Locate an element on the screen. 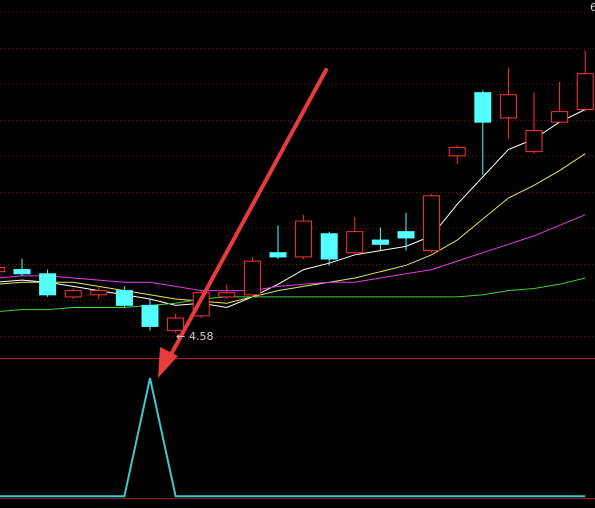 The image size is (595, 508). low-arrow: ← is located at coordinates (180, 336).